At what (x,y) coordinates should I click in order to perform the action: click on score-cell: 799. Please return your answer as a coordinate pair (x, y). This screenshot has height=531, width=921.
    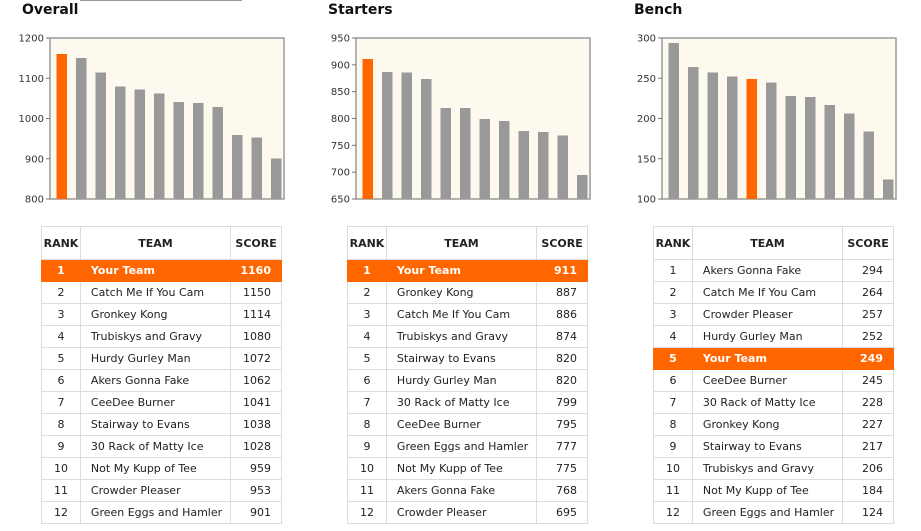
    Looking at the image, I should click on (562, 402).